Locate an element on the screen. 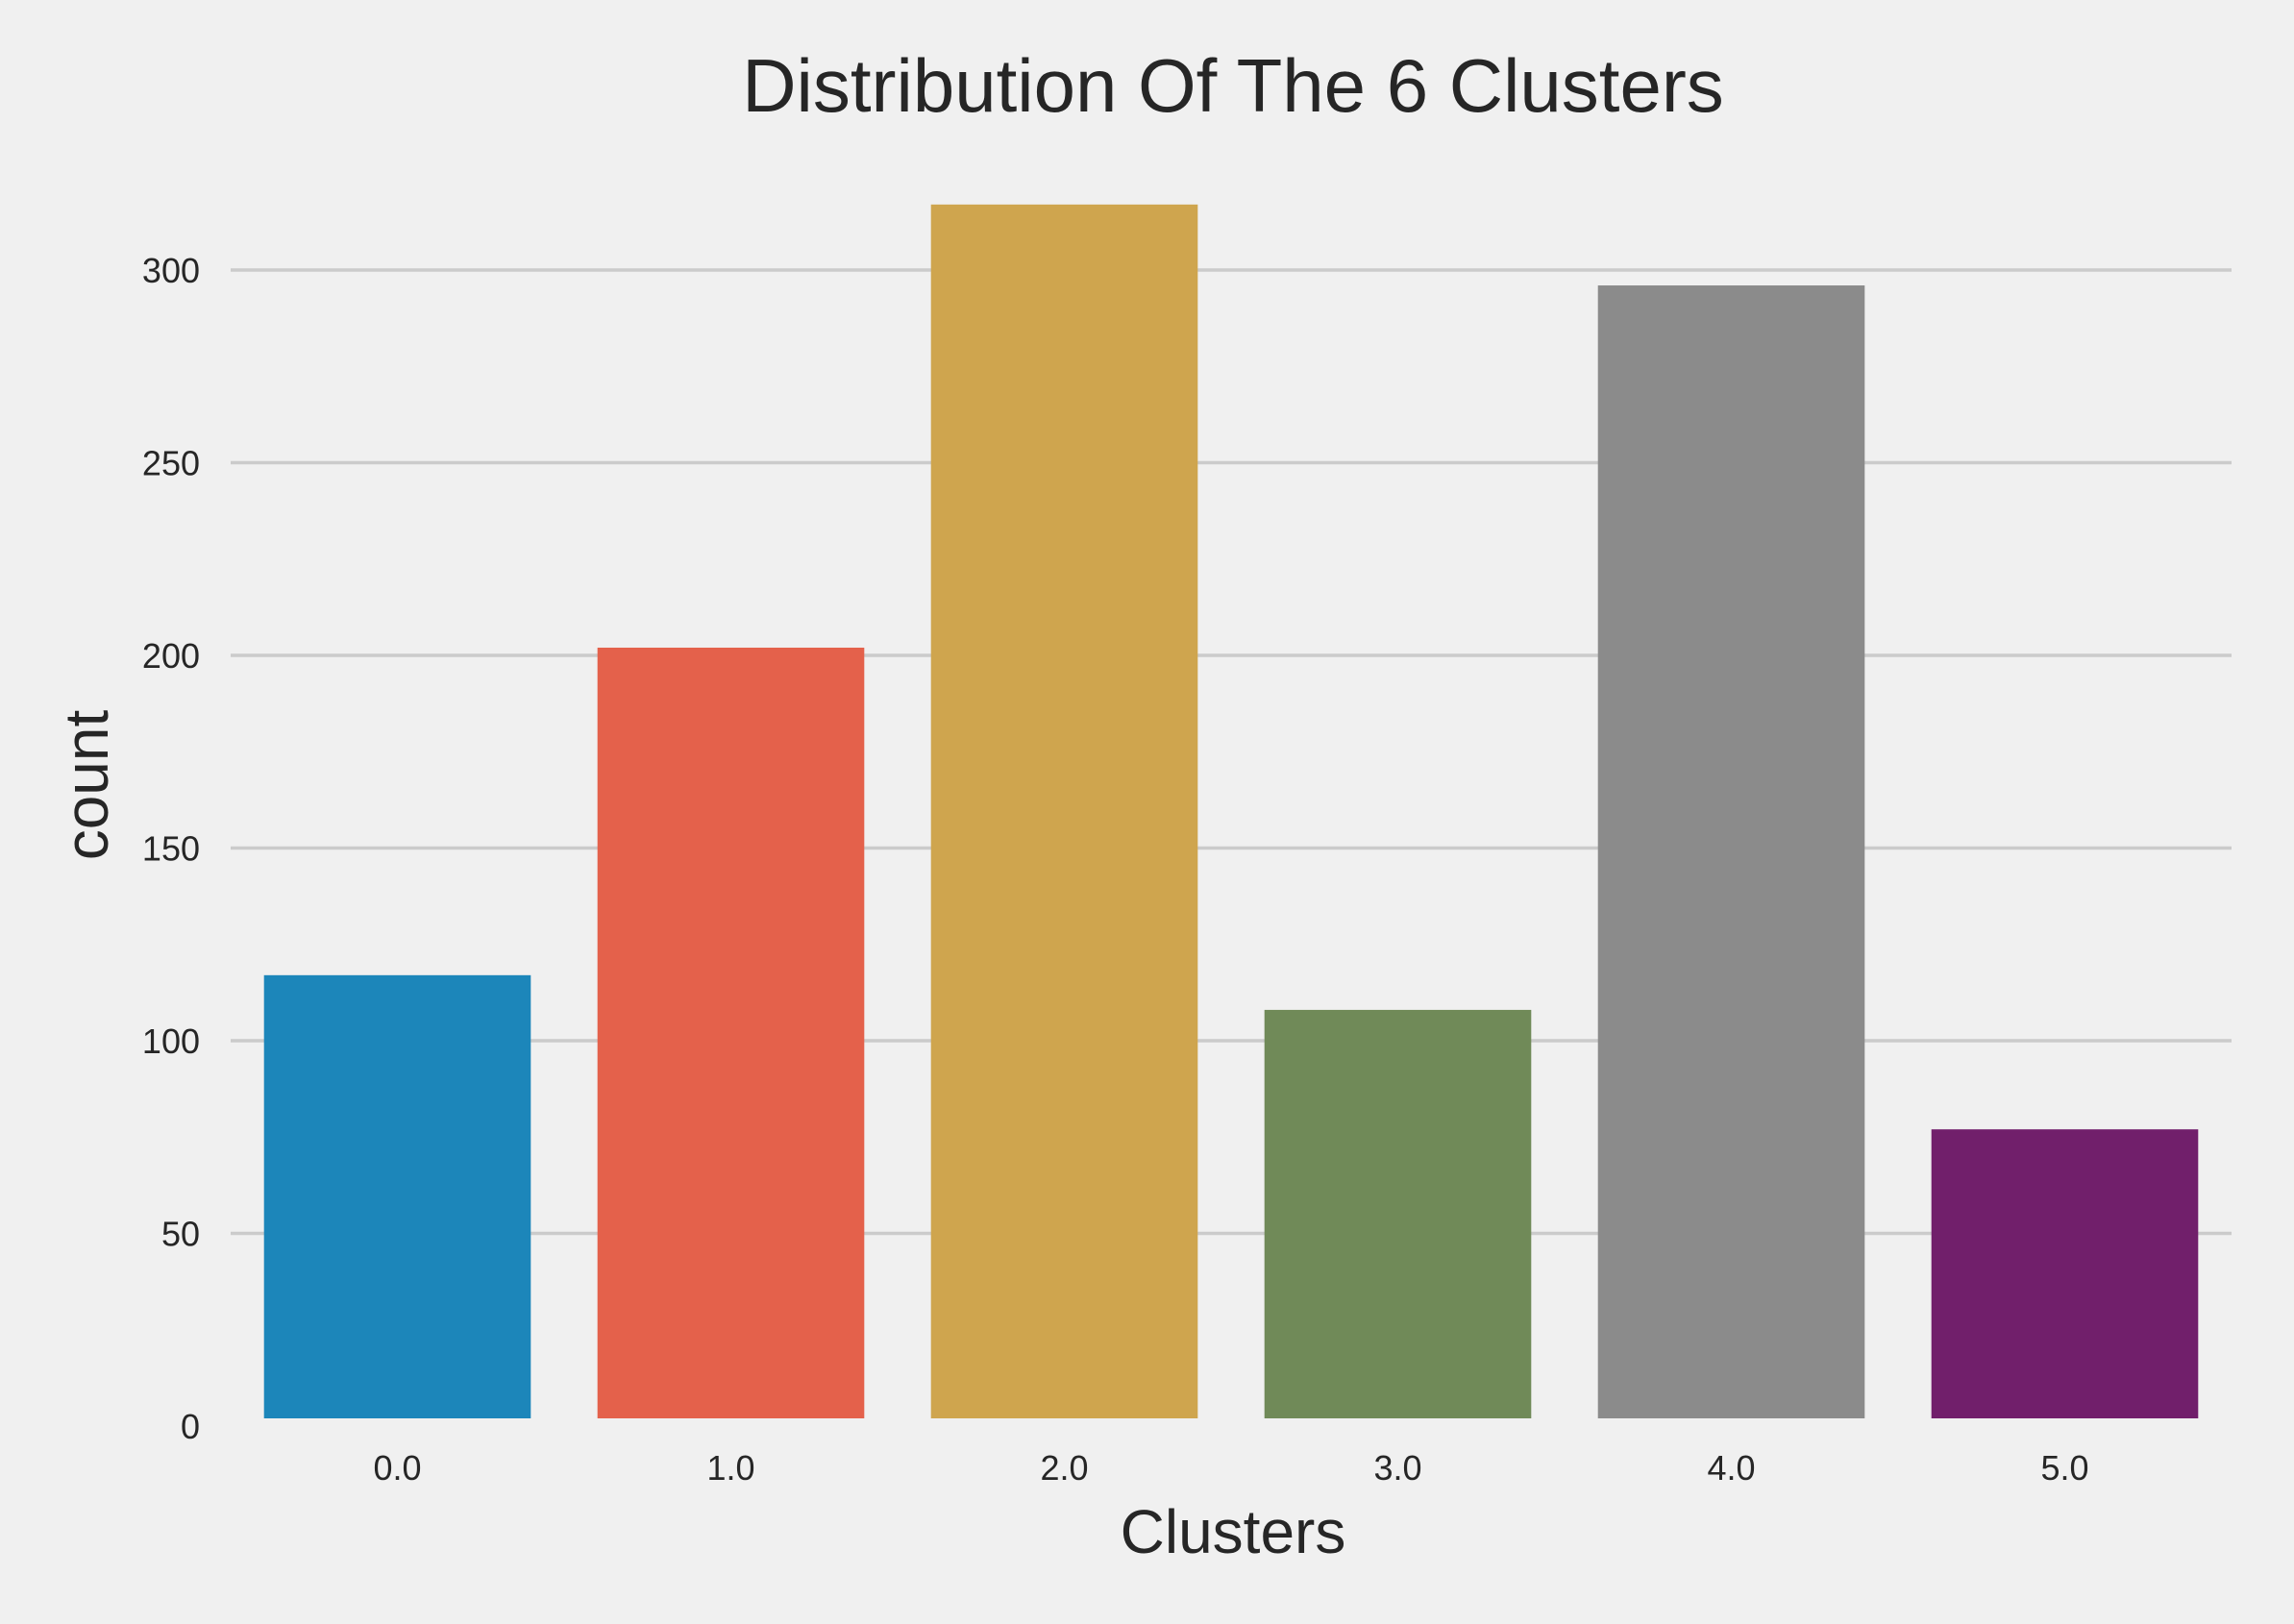 The width and height of the screenshot is (2294, 1624). y-tick-labels: 0 50 100 150 200 250 300 is located at coordinates (171, 848).